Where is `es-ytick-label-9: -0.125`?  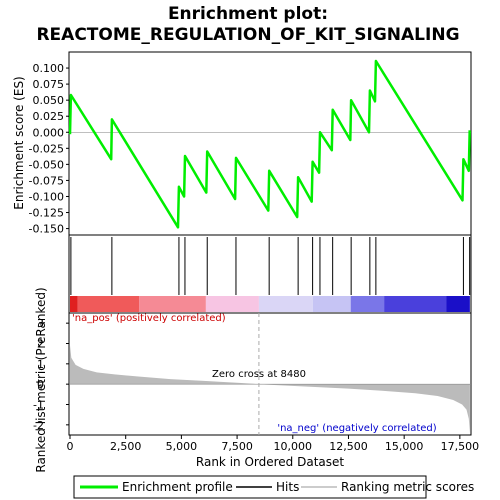
es-ytick-label-9: -0.125 is located at coordinates (46, 213).